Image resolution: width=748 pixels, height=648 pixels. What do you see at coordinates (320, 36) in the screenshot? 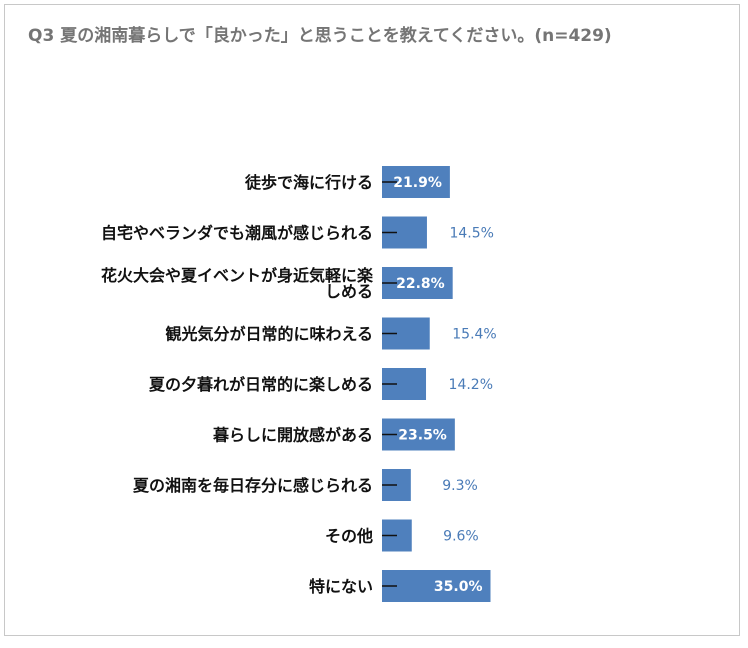
I see `chart-title: Q3 夏の湘南暮らしで「良かった」と思うことを教えてください。(n=429)` at bounding box center [320, 36].